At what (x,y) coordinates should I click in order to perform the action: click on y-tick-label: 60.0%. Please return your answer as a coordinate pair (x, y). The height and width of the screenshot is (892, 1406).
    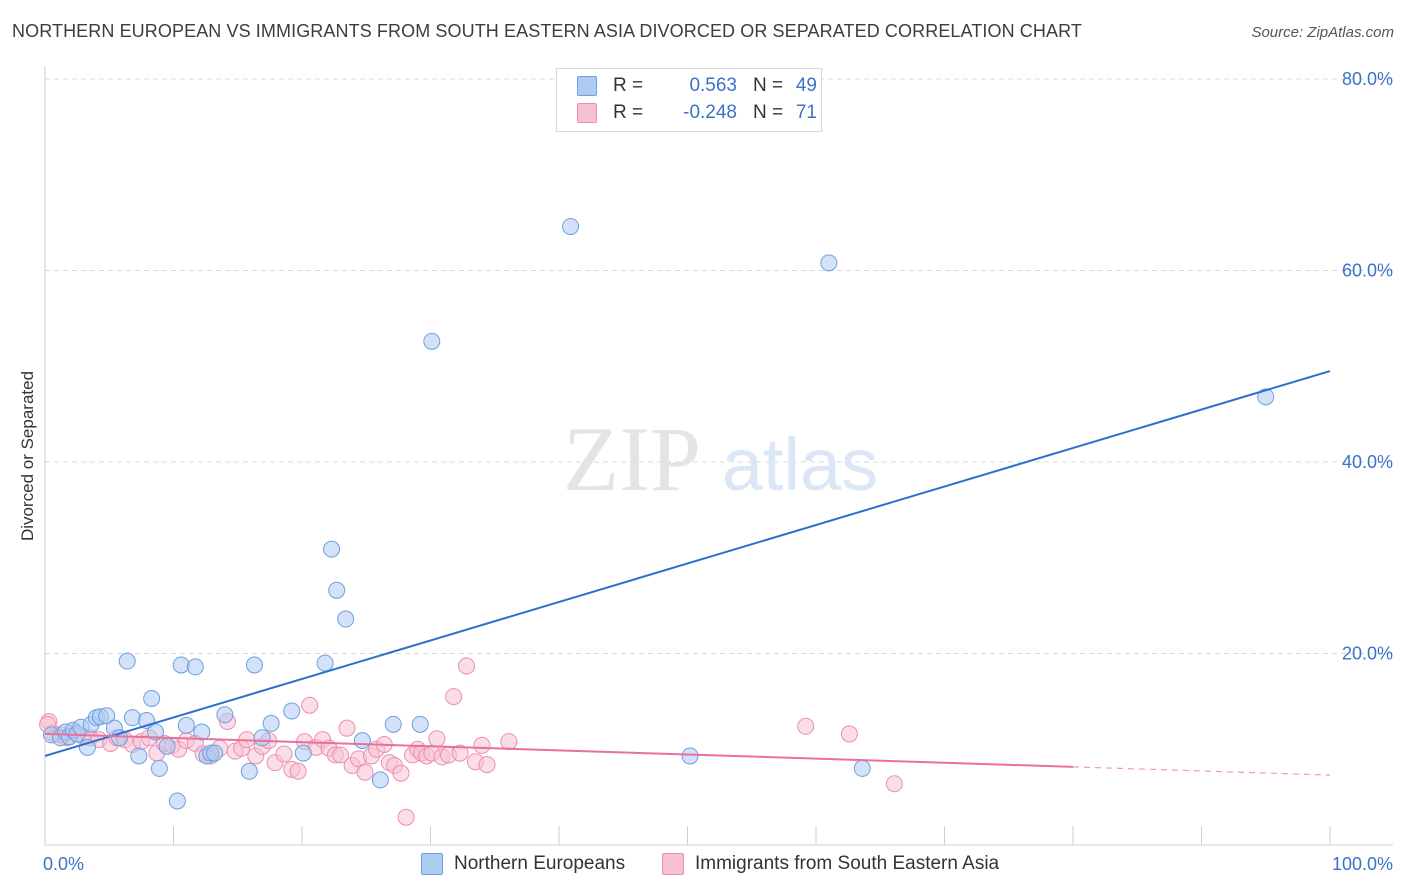
    Looking at the image, I should click on (1367, 271).